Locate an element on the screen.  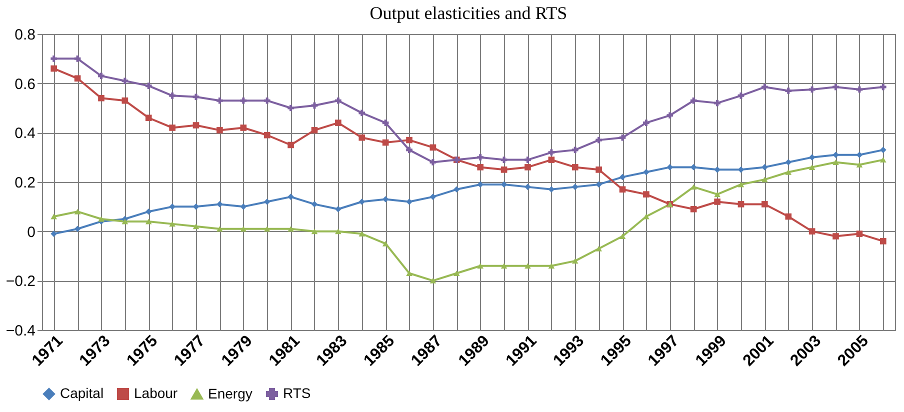
y-tick-label: −0.4 is located at coordinates (21, 331).